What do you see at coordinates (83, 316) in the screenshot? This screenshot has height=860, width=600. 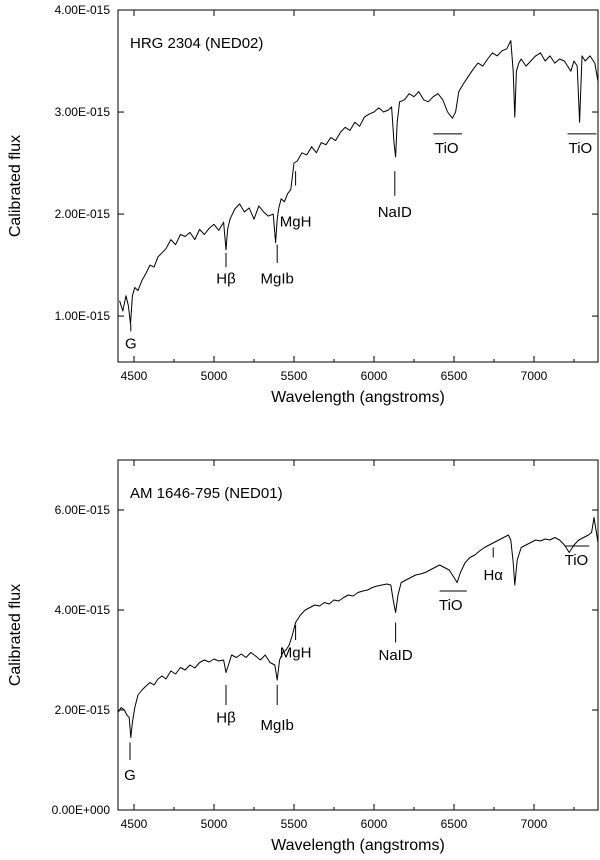 I see `y-tick-label: 1.00E-015` at bounding box center [83, 316].